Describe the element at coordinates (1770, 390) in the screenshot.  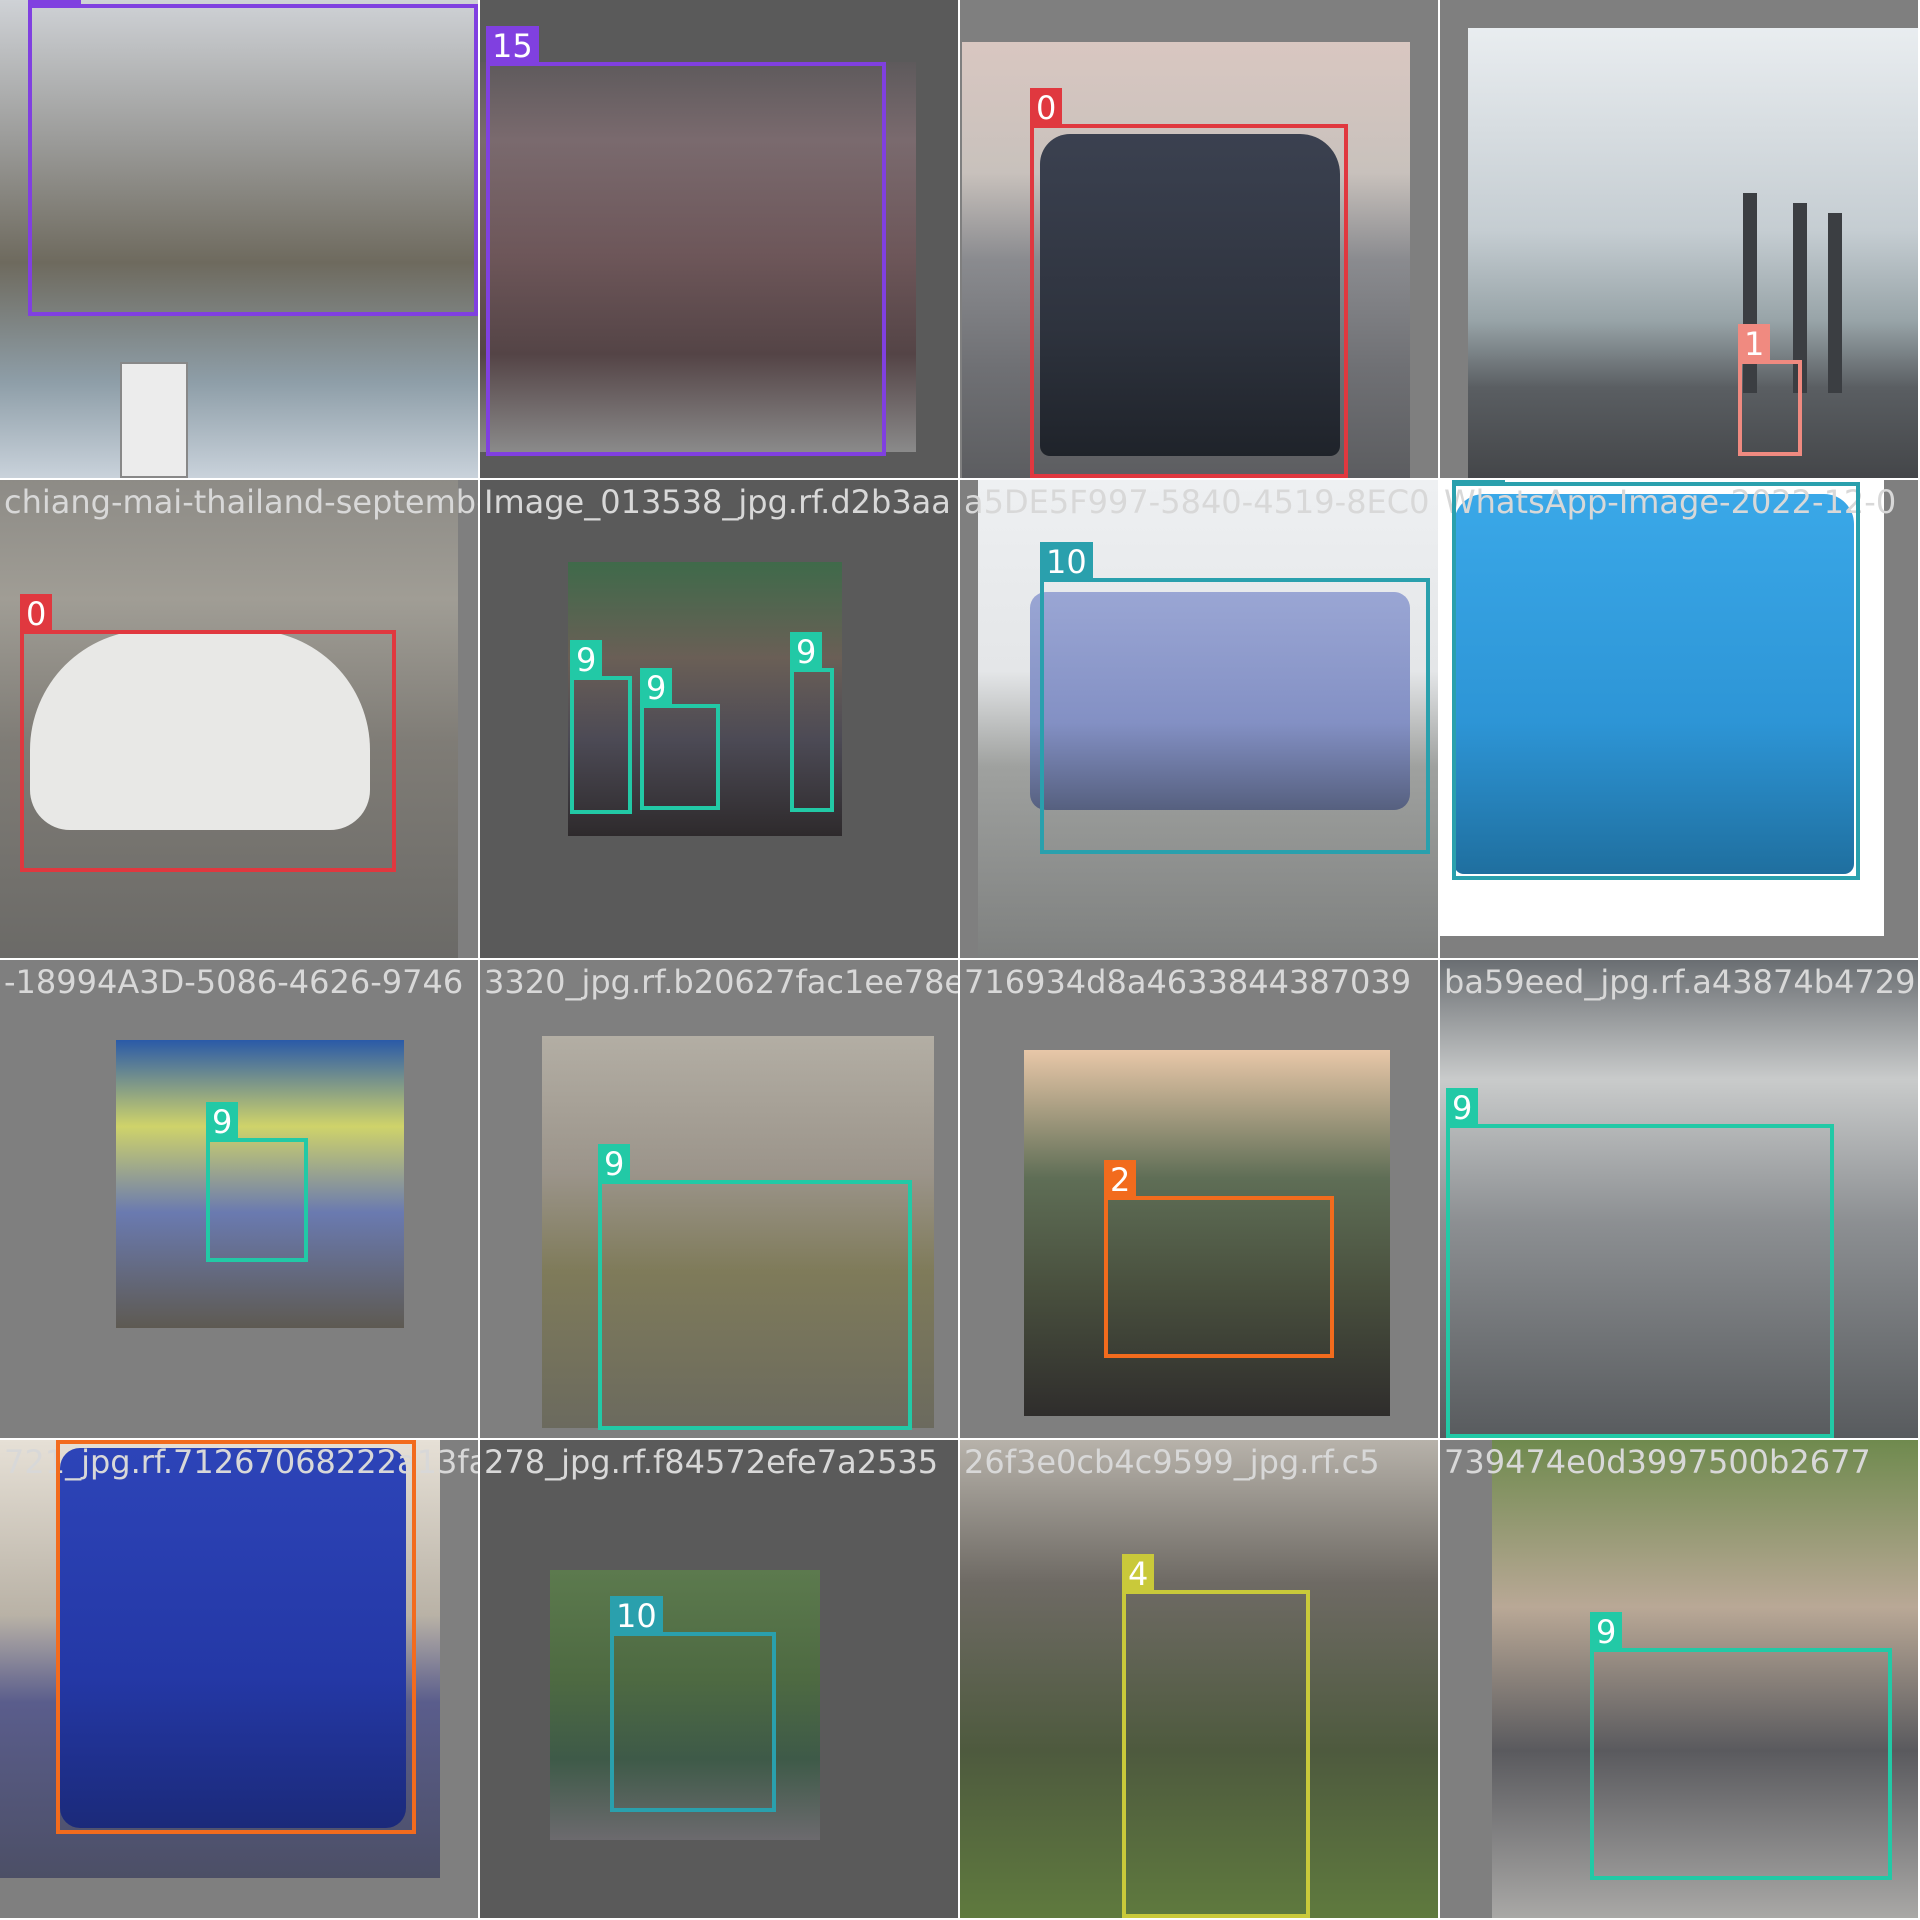
I see `detection-box: 1` at that location.